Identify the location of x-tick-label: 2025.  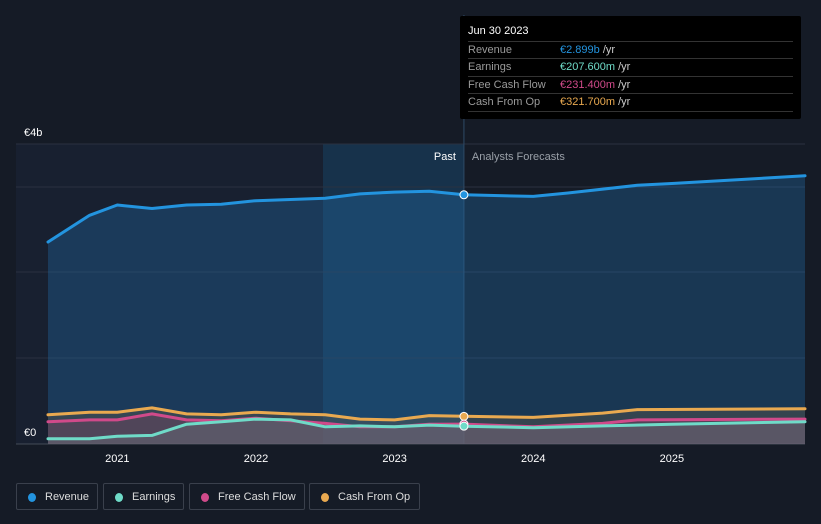
(672, 459).